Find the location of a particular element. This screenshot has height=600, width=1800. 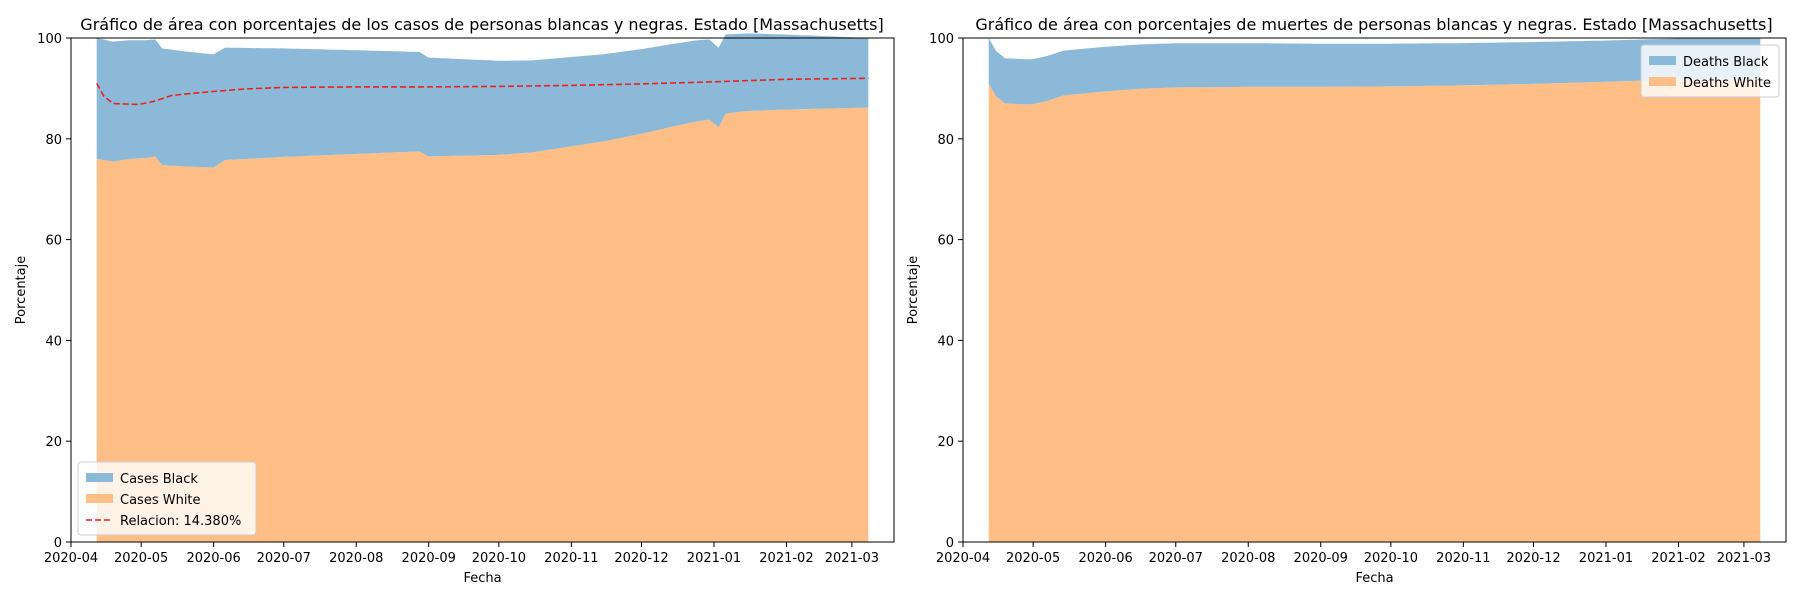

legend-label: Cases White is located at coordinates (160, 500).